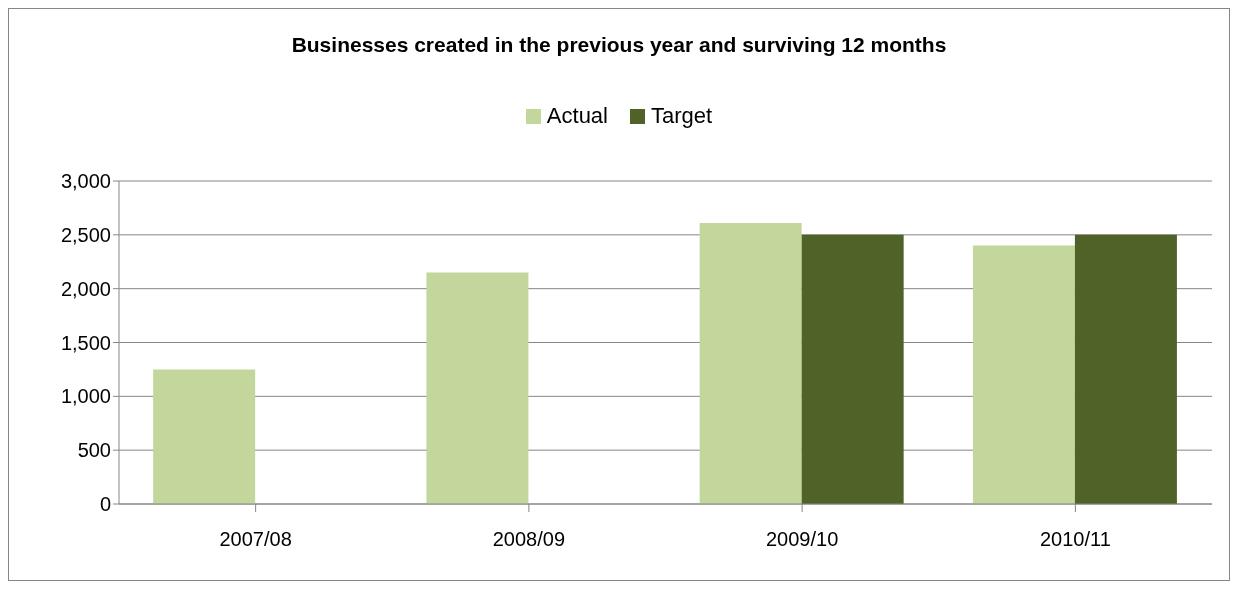  I want to click on y-tick-label: 1,000, so click(85, 396).